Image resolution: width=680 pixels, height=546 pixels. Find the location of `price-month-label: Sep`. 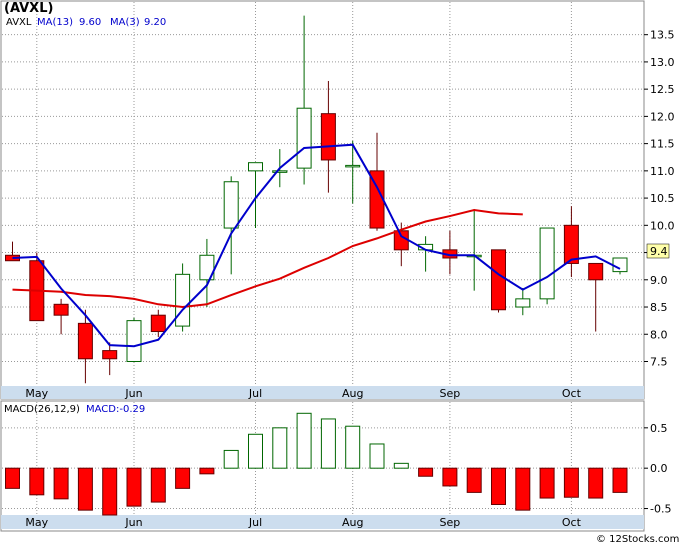

price-month-label: Sep is located at coordinates (450, 393).